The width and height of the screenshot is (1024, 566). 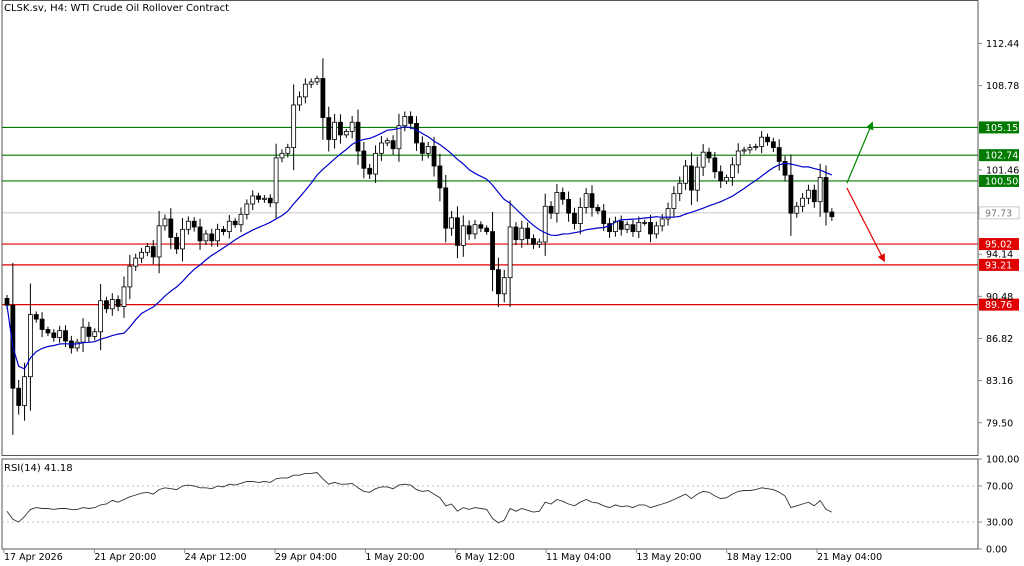 I want to click on time-tick-label: 1 May 20:00, so click(x=394, y=557).